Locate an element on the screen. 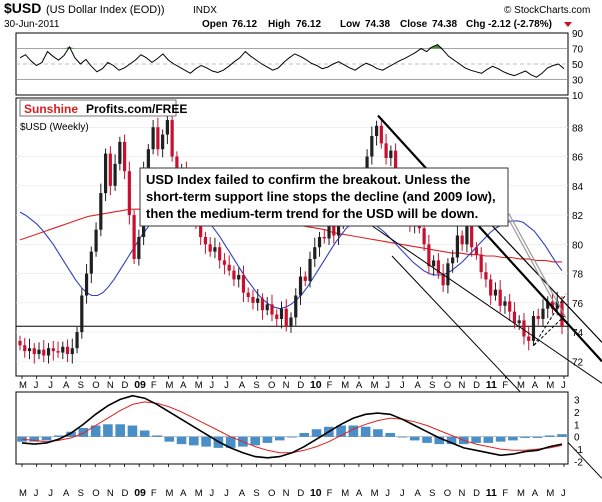  price-tick-label: 74 is located at coordinates (578, 333).